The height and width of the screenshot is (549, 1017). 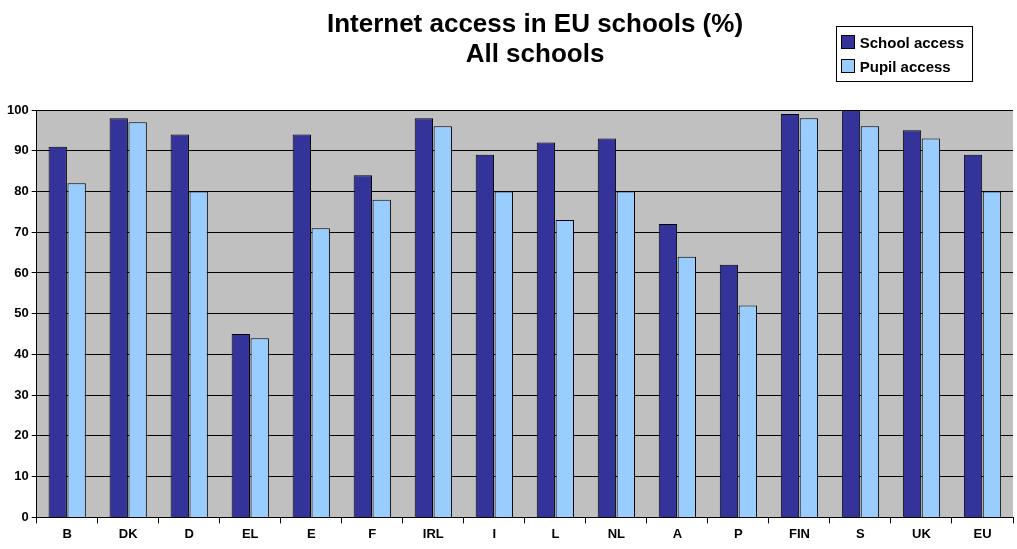 What do you see at coordinates (250, 533) in the screenshot?
I see `x-tick-label: EL` at bounding box center [250, 533].